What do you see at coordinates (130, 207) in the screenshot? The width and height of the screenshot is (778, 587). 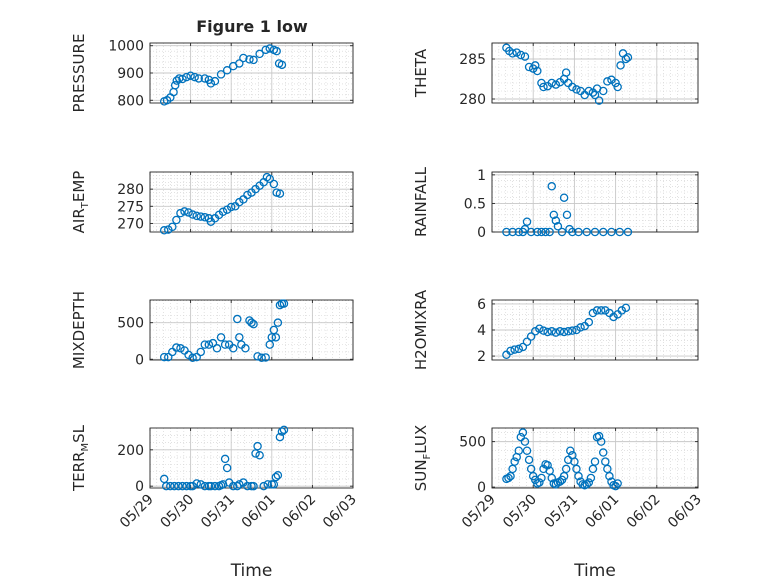 I see `y-tick-label: 275` at bounding box center [130, 207].